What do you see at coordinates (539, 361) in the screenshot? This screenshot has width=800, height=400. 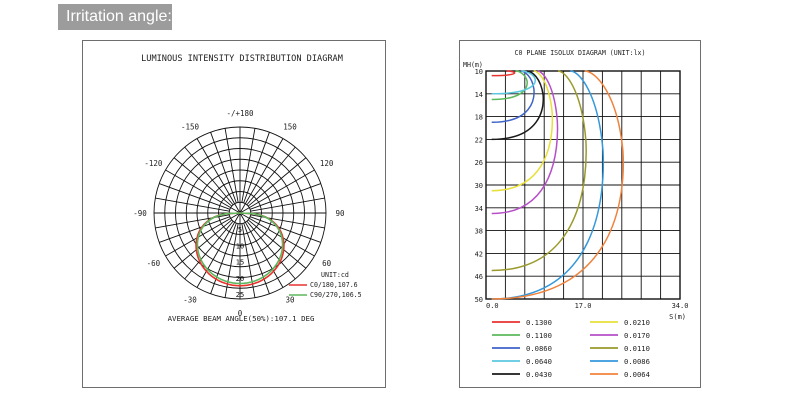 I see `isolux-legend-label: 0.0640` at bounding box center [539, 361].